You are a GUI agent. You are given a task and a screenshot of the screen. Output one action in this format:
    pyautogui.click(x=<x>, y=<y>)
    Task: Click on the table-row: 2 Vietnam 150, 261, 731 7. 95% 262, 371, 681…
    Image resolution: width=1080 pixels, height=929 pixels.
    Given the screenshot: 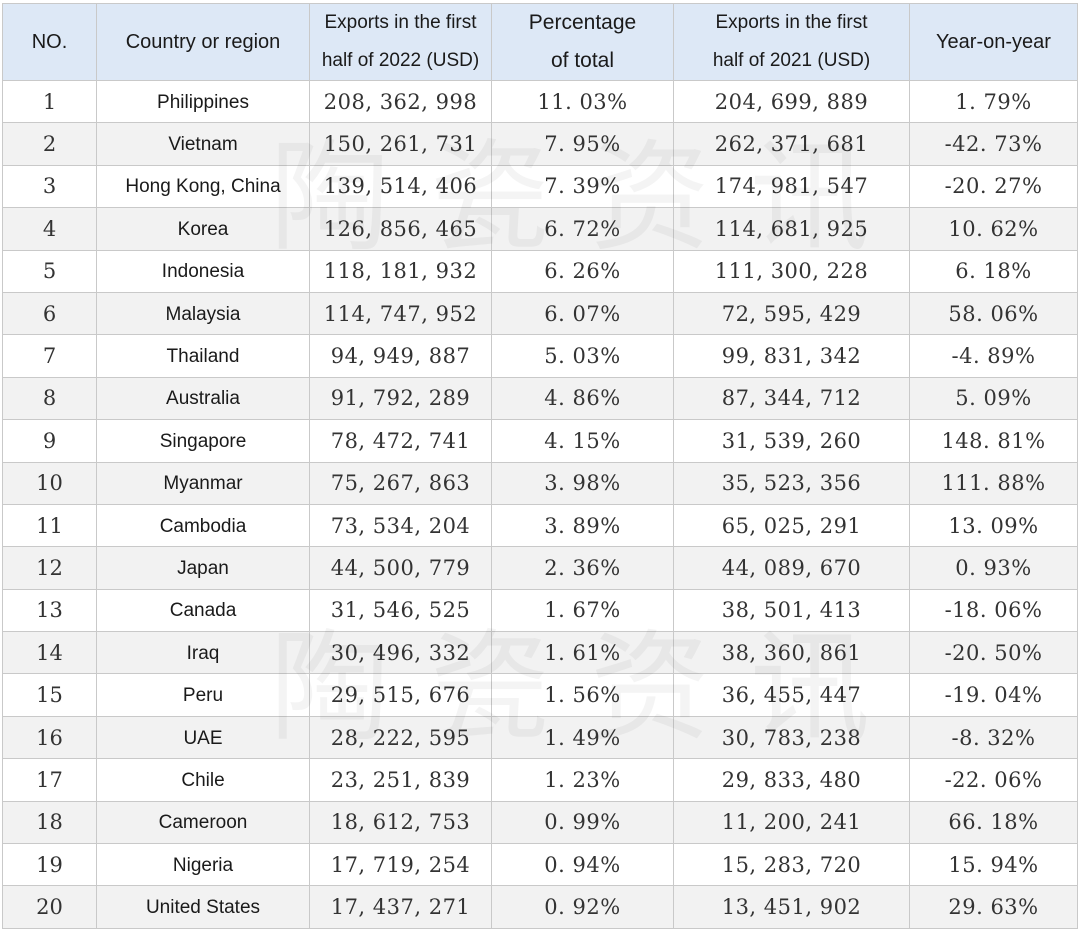 What is the action you would take?
    pyautogui.click(x=540, y=144)
    